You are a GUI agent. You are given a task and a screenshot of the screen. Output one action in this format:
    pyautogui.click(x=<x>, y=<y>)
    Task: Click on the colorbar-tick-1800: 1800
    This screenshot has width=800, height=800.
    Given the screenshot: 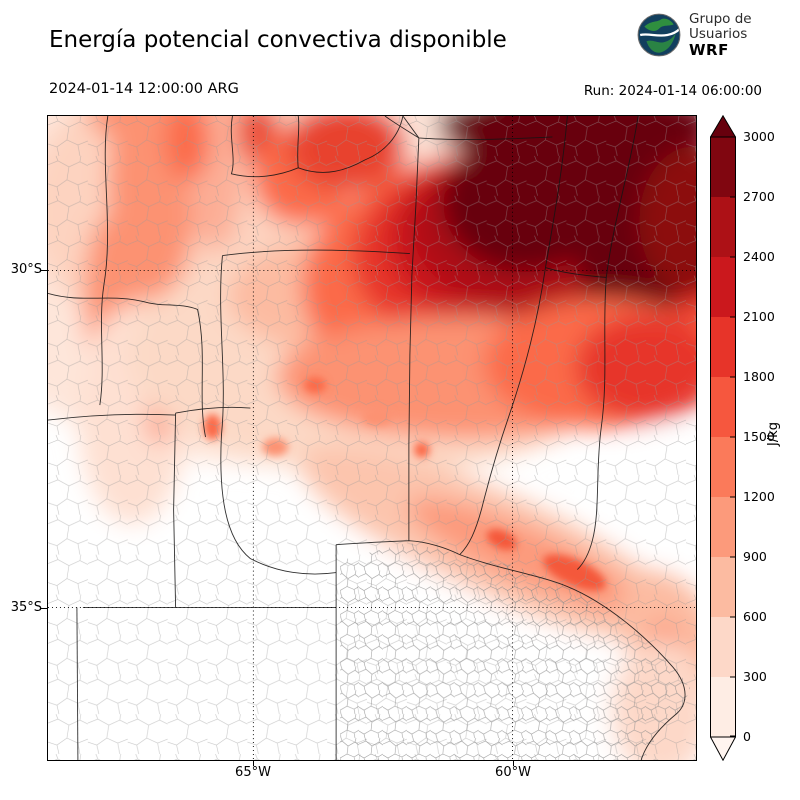 What is the action you would take?
    pyautogui.click(x=759, y=376)
    